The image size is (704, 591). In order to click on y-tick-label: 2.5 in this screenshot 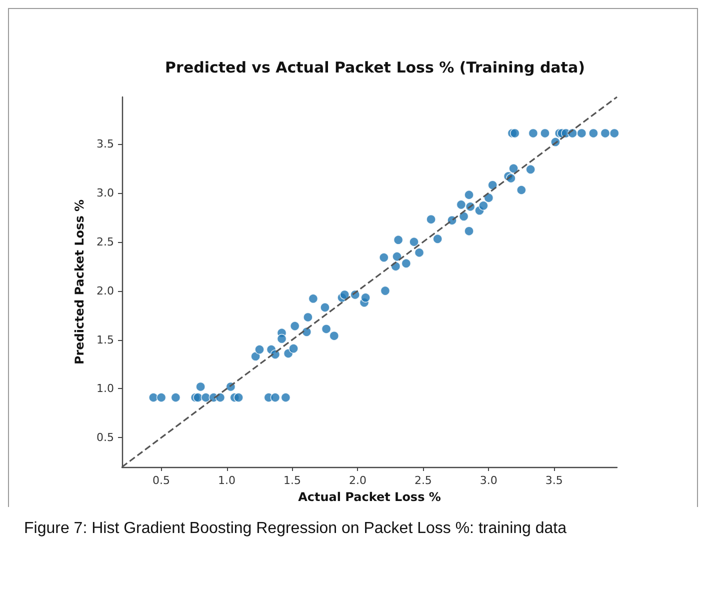, I will do `click(105, 241)`.